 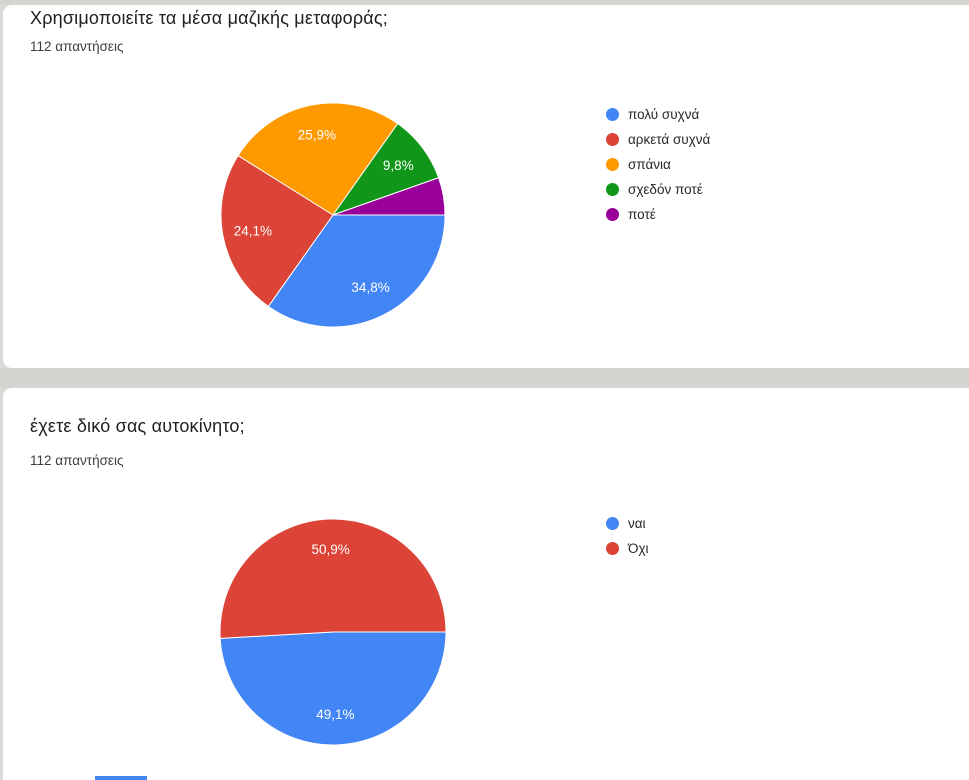 What do you see at coordinates (333, 578) in the screenshot?
I see `pie-slice-Όχι` at bounding box center [333, 578].